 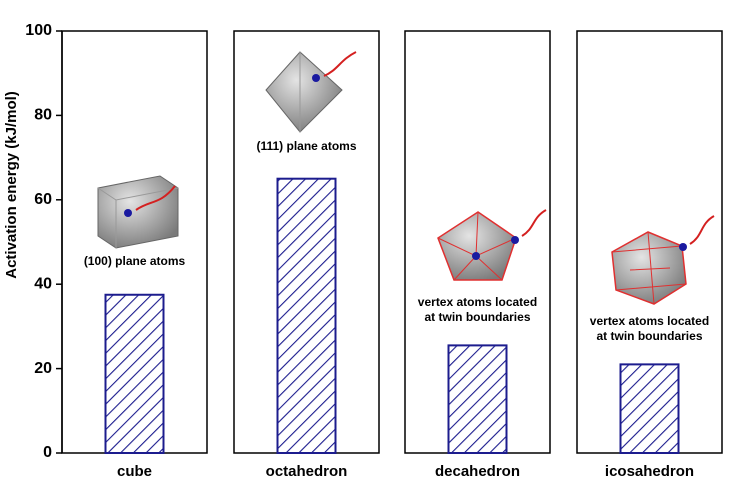 What do you see at coordinates (492, 245) in the screenshot?
I see `decahedron-illustration` at bounding box center [492, 245].